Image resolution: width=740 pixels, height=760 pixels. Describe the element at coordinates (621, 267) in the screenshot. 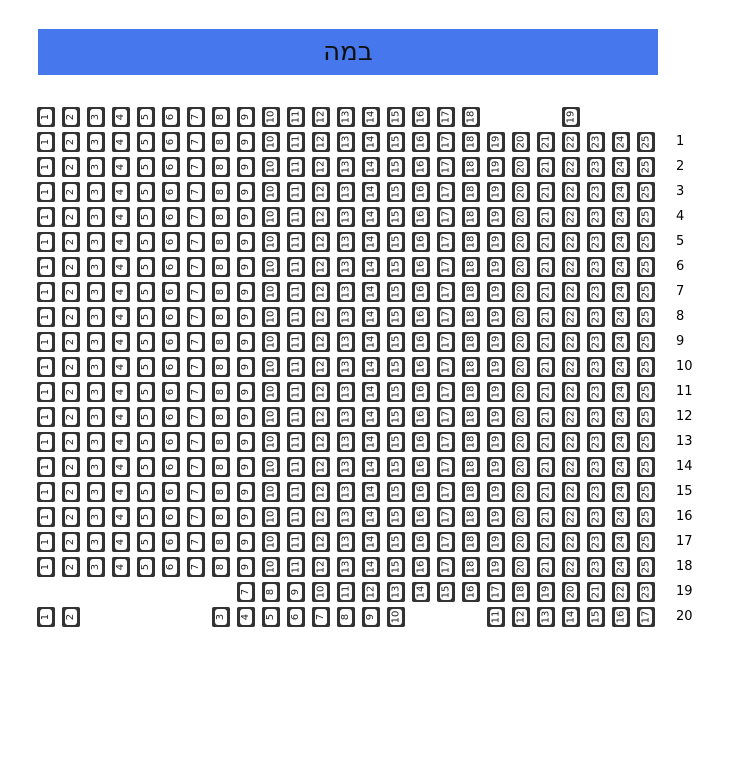

I see `seat: 24` at that location.